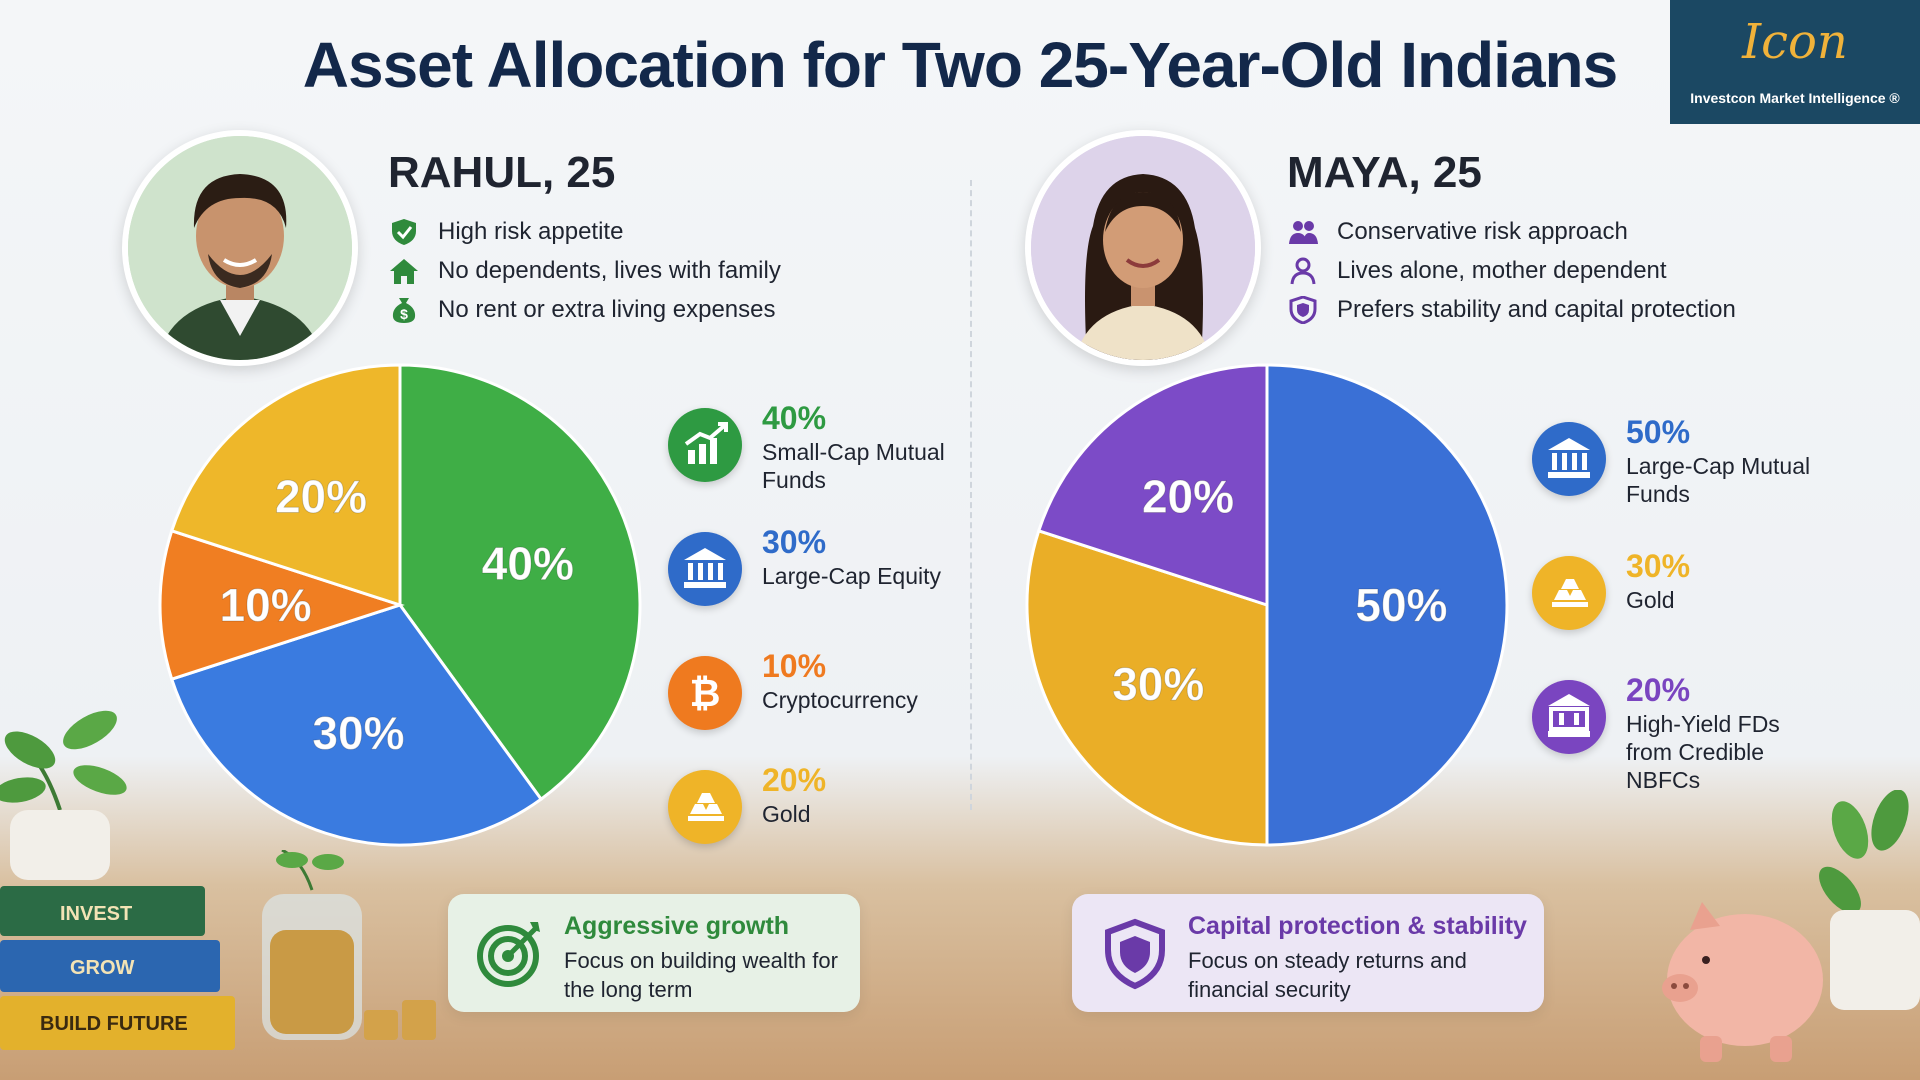 The image size is (1920, 1080). I want to click on trait-item: Prefers stability and capital protection, so click(1511, 309).